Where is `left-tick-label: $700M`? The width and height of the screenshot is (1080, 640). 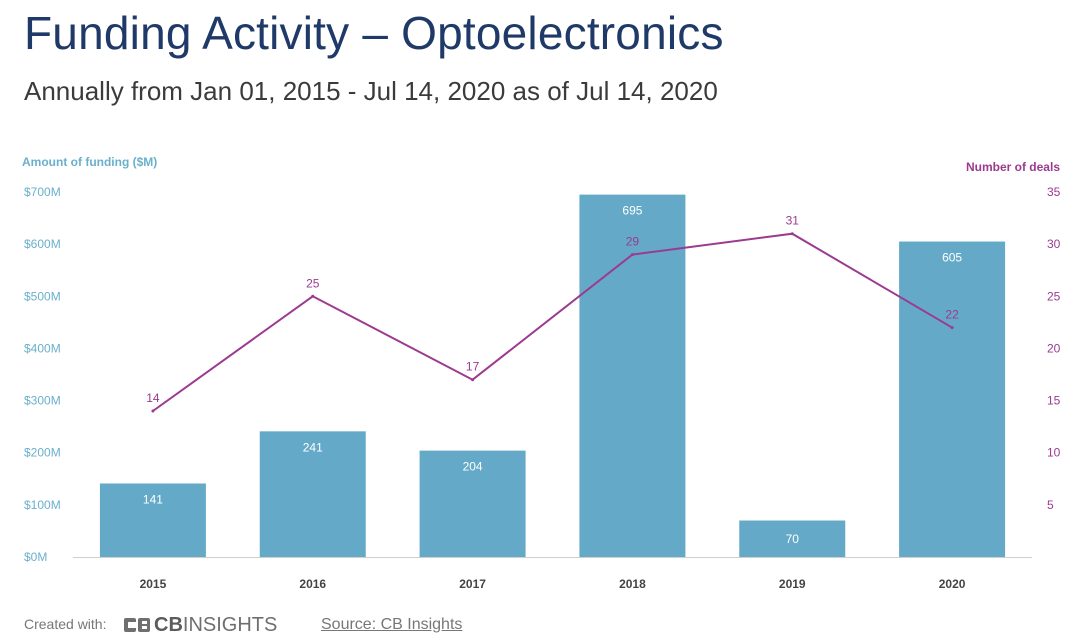
left-tick-label: $700M is located at coordinates (42, 192).